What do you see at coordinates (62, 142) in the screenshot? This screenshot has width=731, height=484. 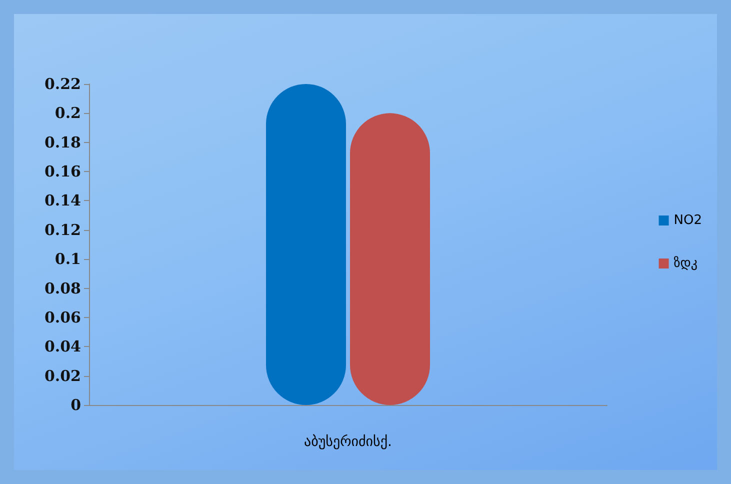 I see `y-tick-label: 0.18` at bounding box center [62, 142].